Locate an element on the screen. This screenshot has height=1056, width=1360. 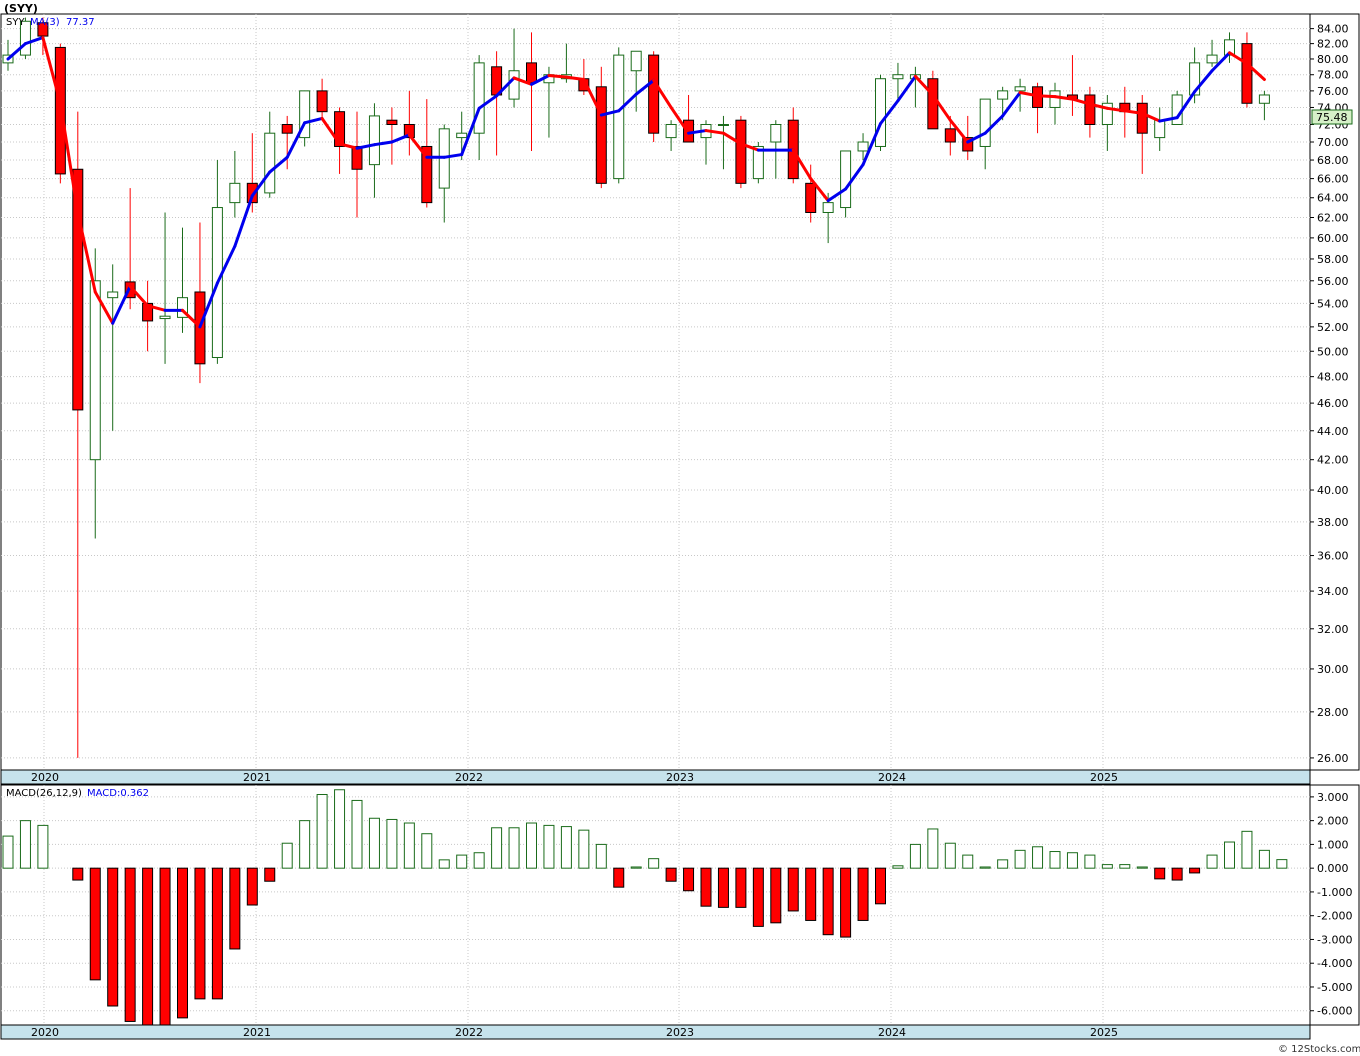
price-tick-label: 40.00 is located at coordinates (1333, 490).